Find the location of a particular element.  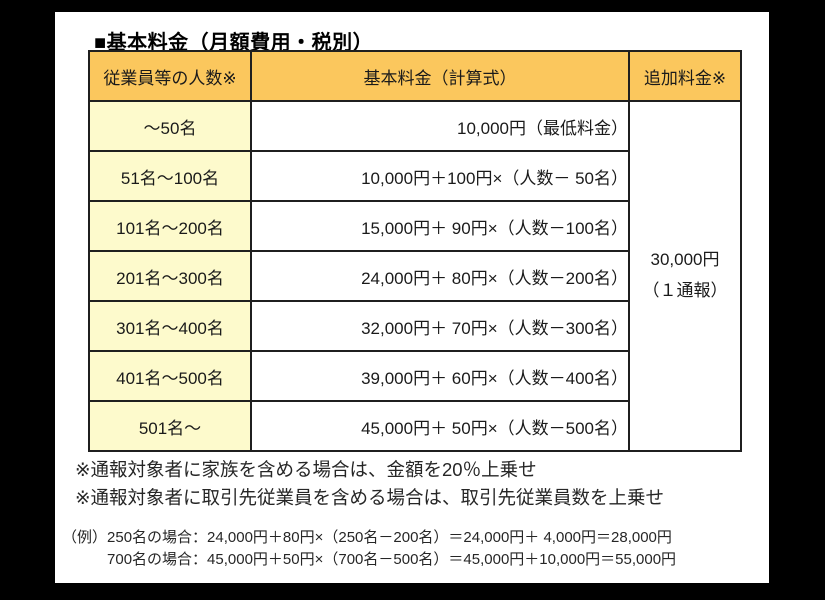

table-header-row: 従業員等の人数※ 基本料金（計算式） 追加料金※ is located at coordinates (415, 76).